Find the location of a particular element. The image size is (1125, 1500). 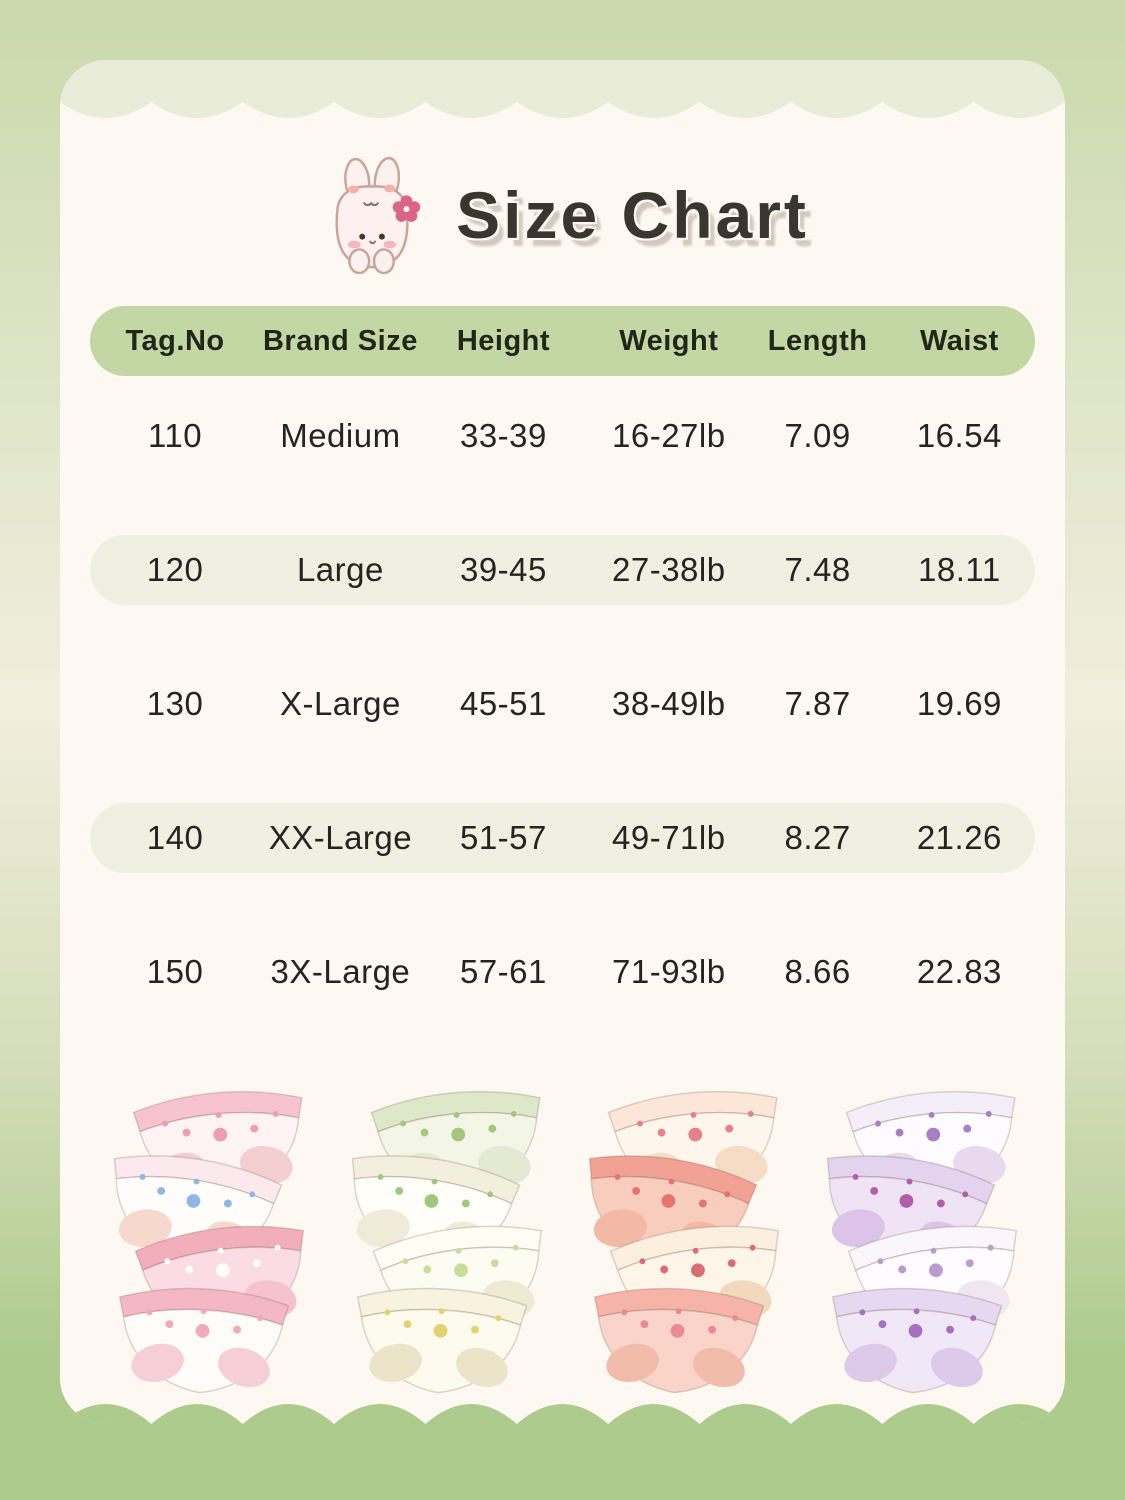

table-cell: 8.66 is located at coordinates (817, 971).